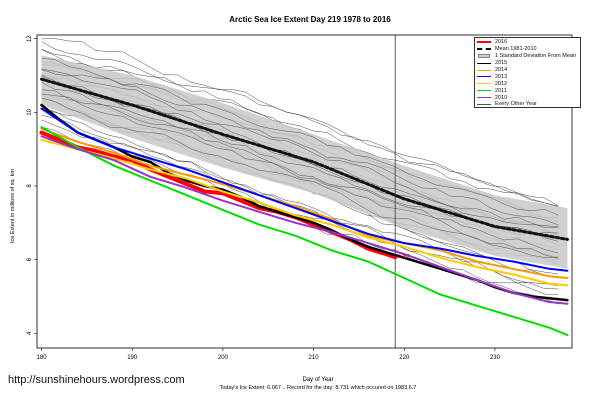 The width and height of the screenshot is (601, 400). Describe the element at coordinates (314, 358) in the screenshot. I see `x-tick-label: 210` at that location.